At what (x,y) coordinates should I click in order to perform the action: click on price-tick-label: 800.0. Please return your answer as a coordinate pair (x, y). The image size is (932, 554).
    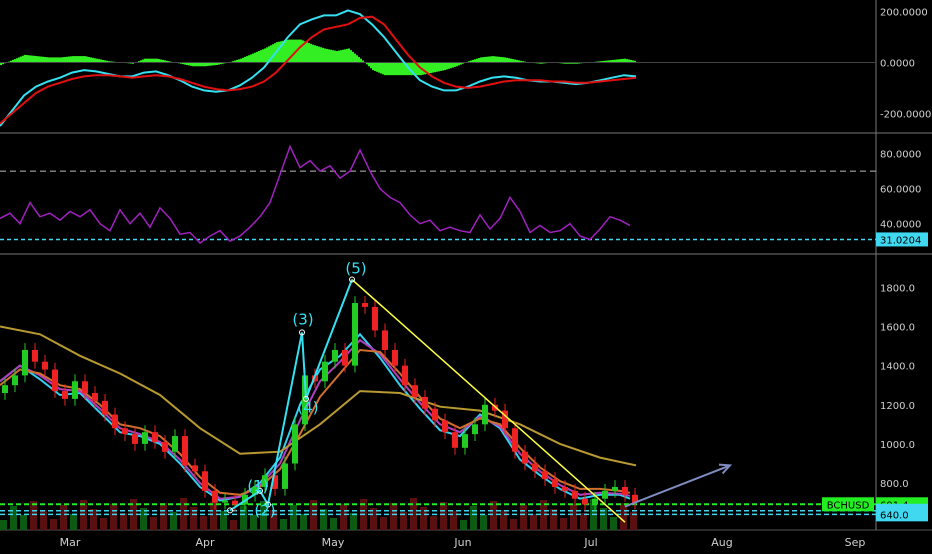
    Looking at the image, I should click on (894, 484).